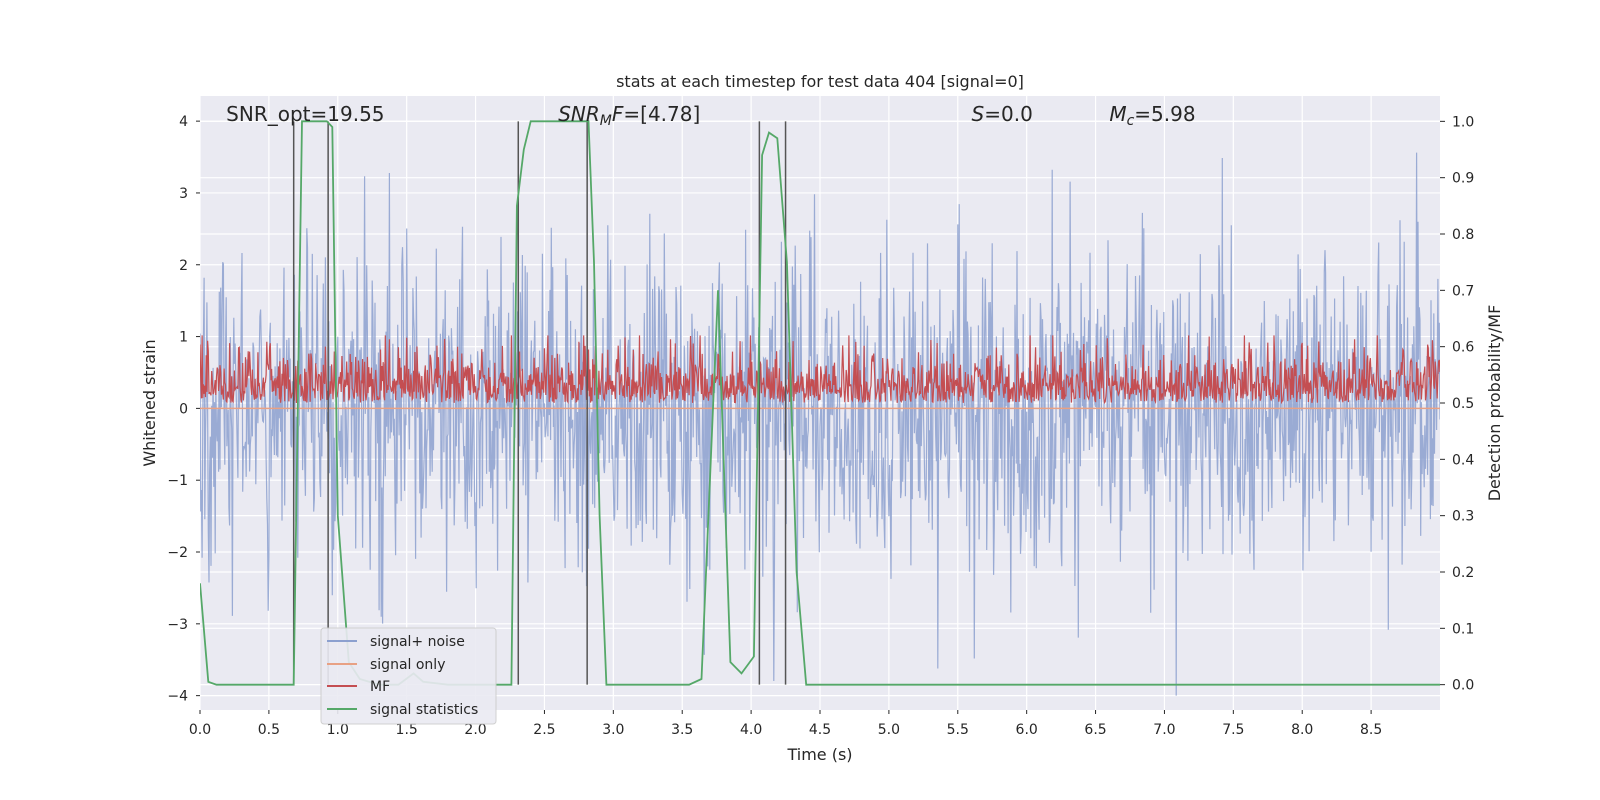  Describe the element at coordinates (682, 730) in the screenshot. I see `x-tick-label: 3.5` at that location.